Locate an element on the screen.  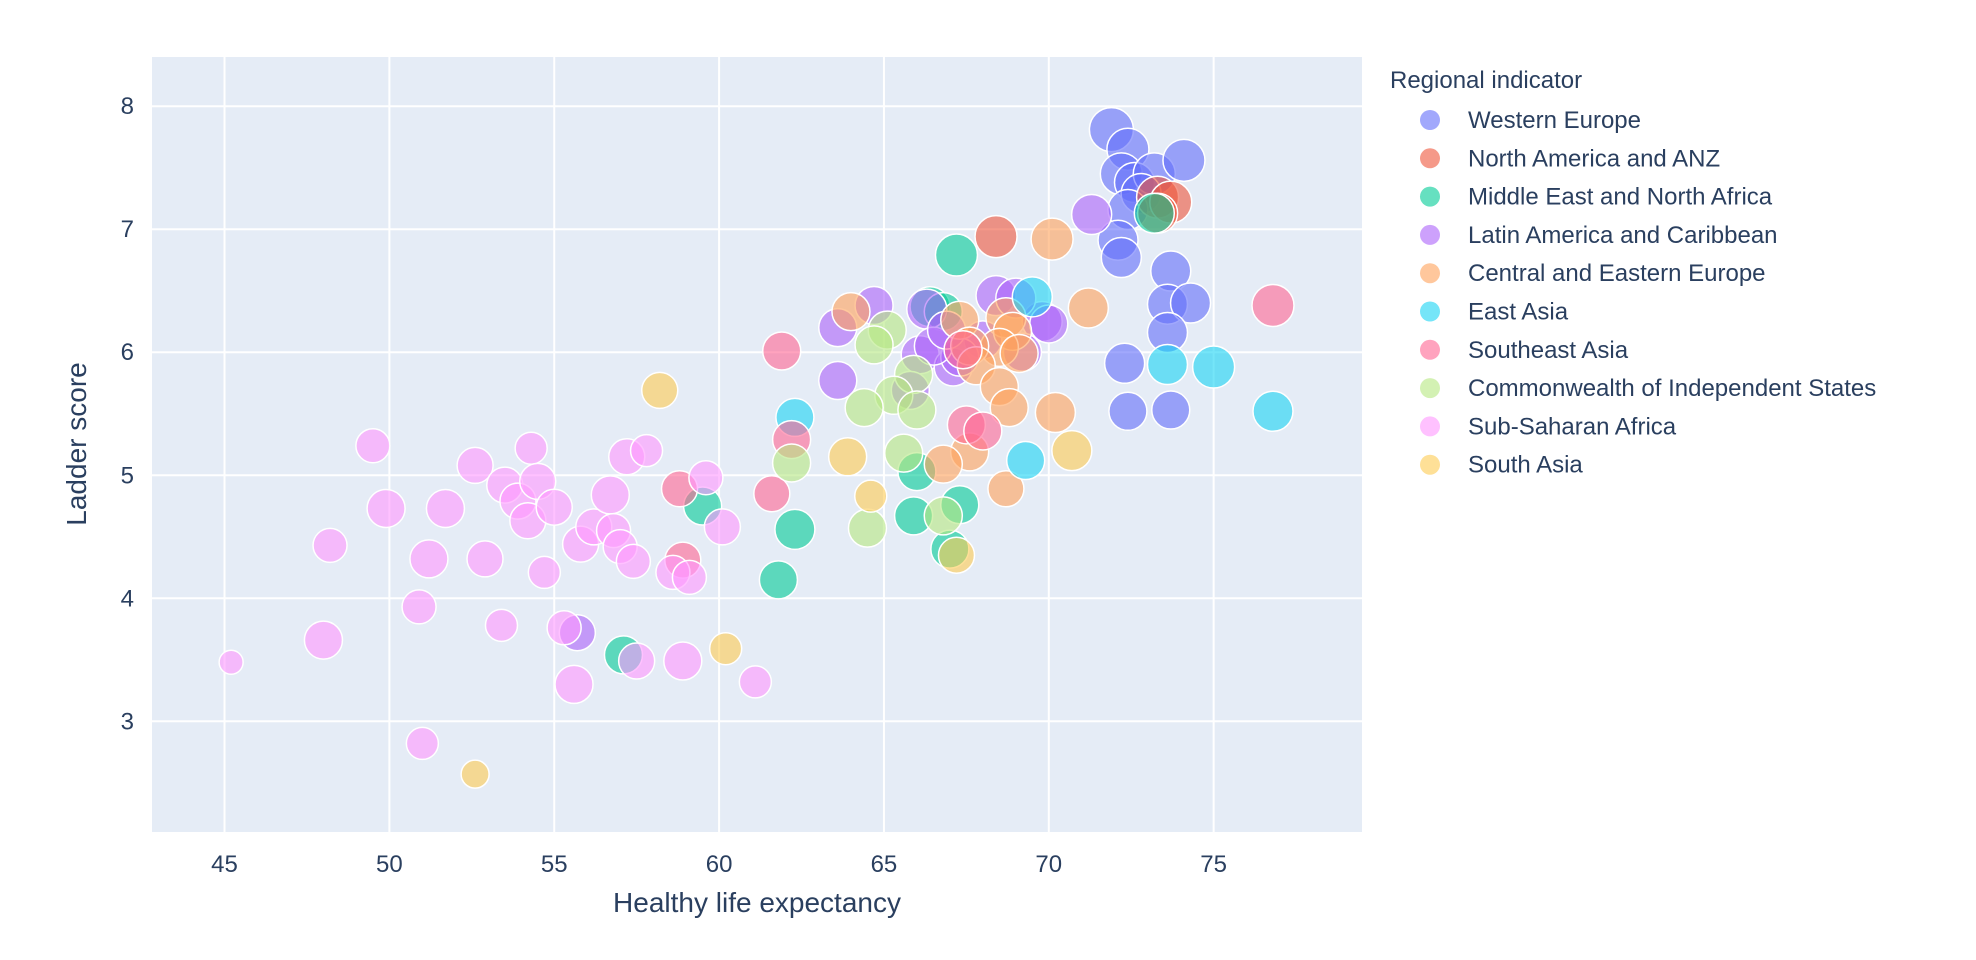
legend-item: Sub-Saharan Africa is located at coordinates (1548, 426).